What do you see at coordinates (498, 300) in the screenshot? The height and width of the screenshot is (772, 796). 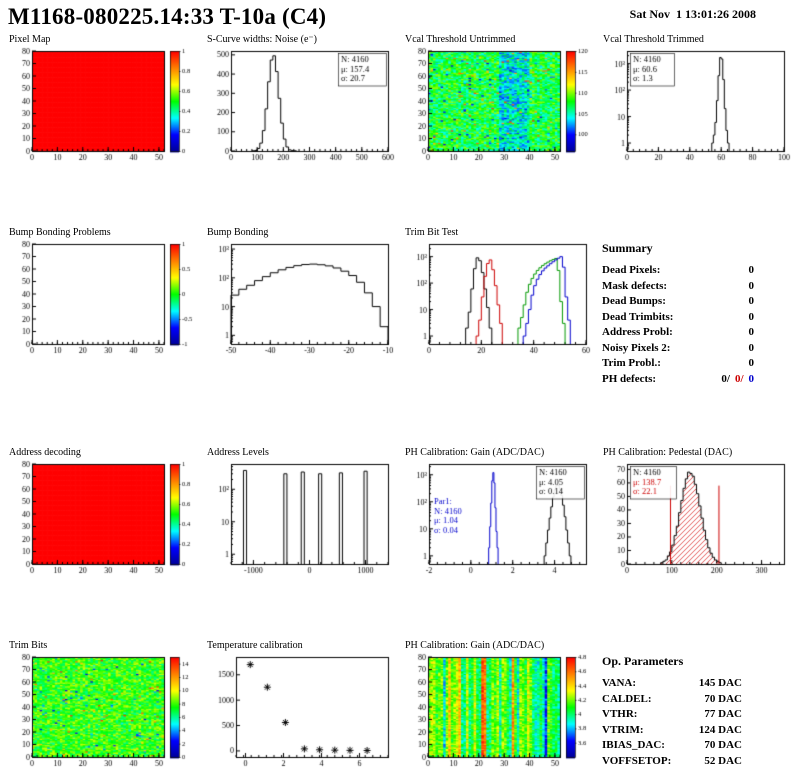 I see `trim-bit-test-canvas` at bounding box center [498, 300].